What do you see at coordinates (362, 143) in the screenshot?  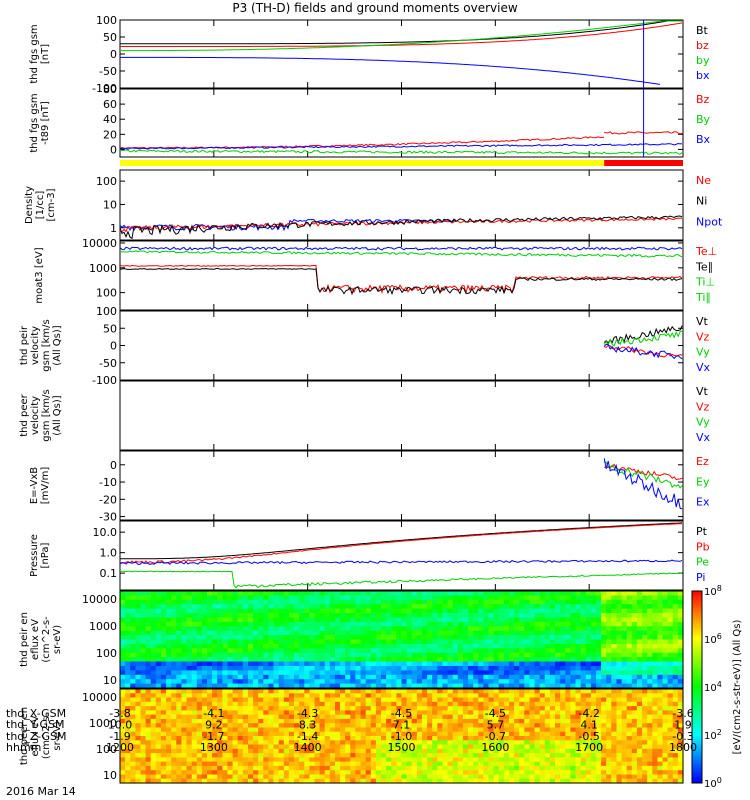 I see `series-line` at bounding box center [362, 143].